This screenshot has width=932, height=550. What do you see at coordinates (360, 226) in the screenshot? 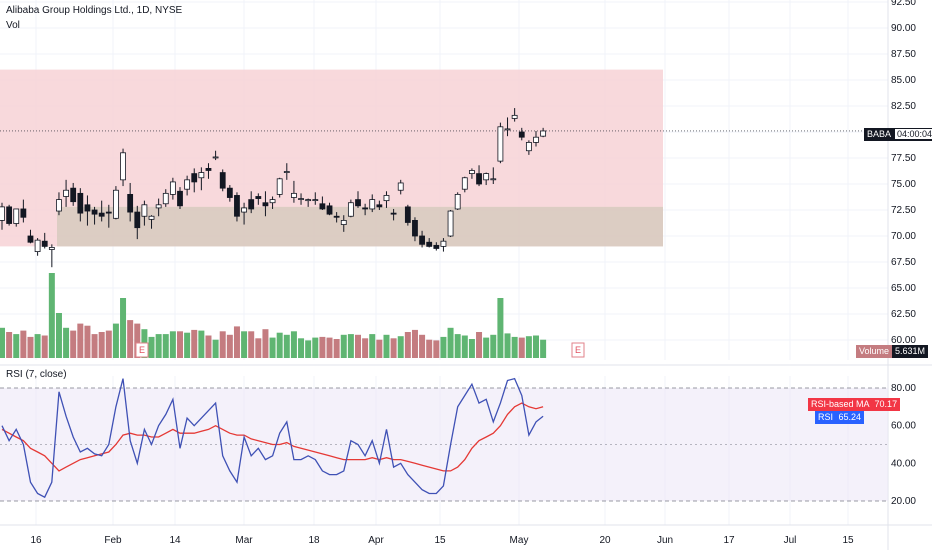
I see `range-box-grey` at bounding box center [360, 226].